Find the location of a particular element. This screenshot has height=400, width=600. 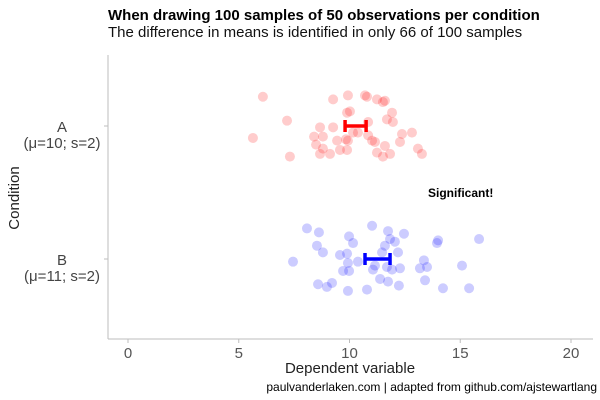

x-tick-label: 10 is located at coordinates (349, 353).